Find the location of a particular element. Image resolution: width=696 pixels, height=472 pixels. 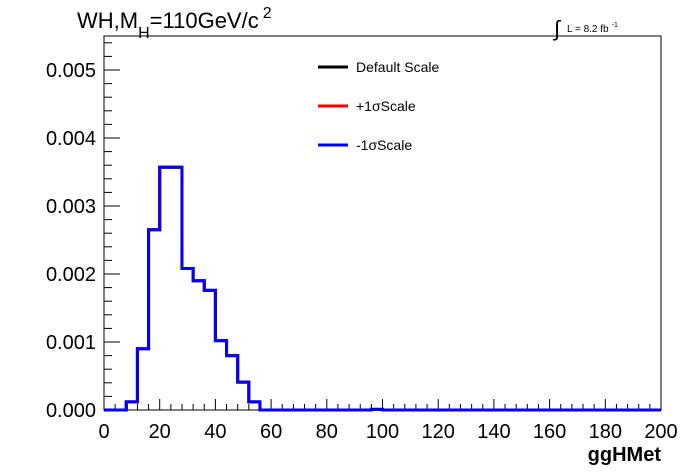

legend-label-plus1sigma: +1σScale is located at coordinates (386, 106).